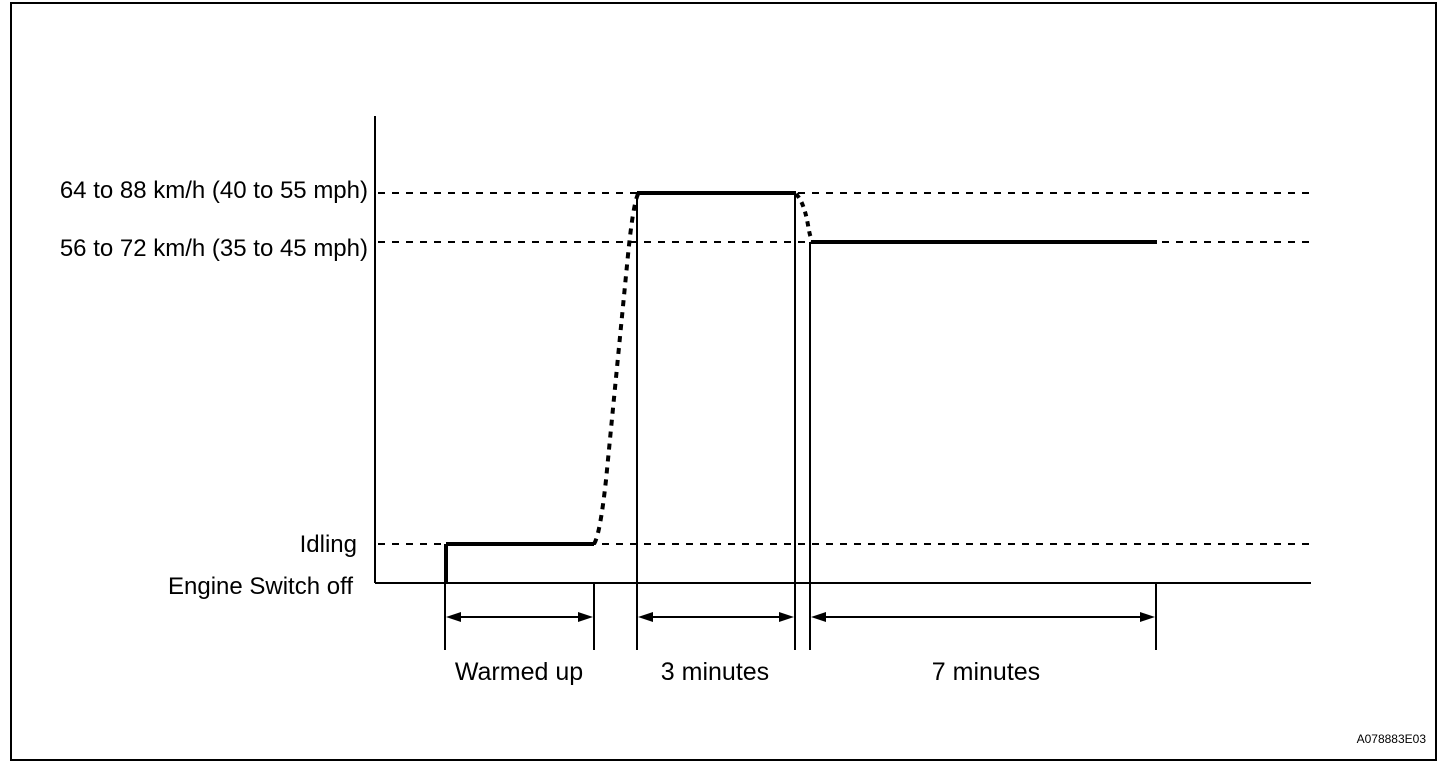 This screenshot has width=1456, height=766. What do you see at coordinates (804, 218) in the screenshot?
I see `deceleration-dotted-transition` at bounding box center [804, 218].